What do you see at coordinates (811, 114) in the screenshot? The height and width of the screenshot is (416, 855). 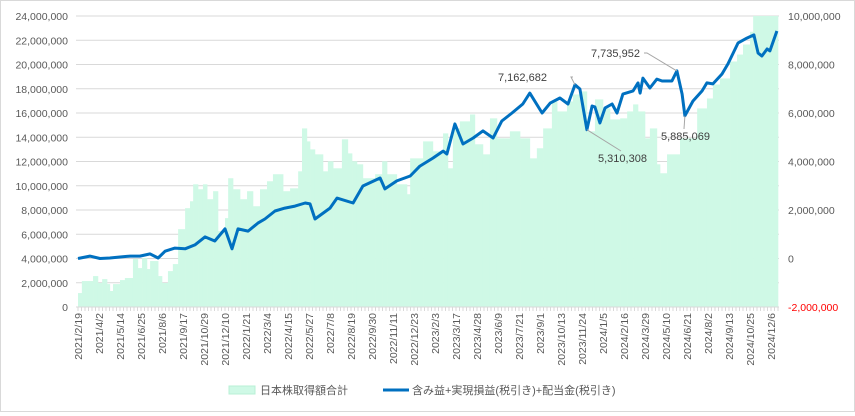 I see `right-axis-tick-label: 6,000,000` at bounding box center [811, 114].